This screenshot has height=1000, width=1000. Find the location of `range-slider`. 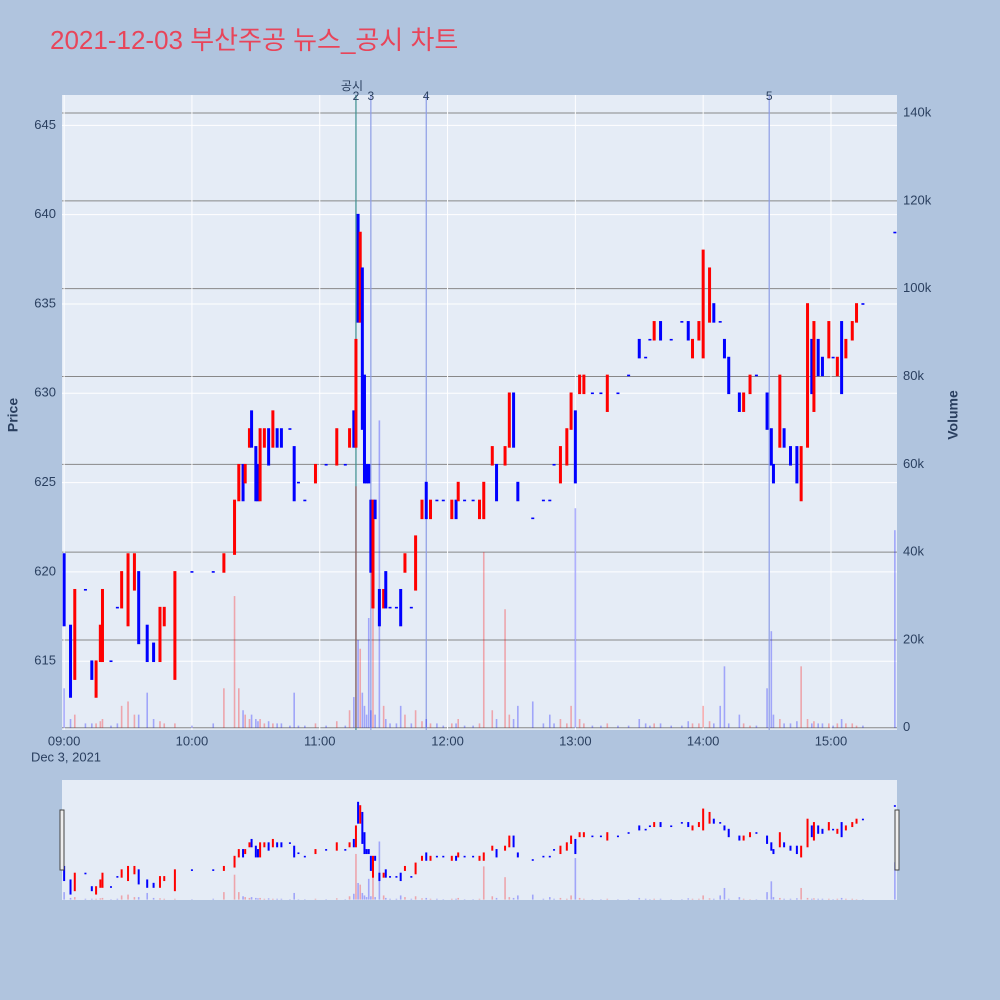

range-slider is located at coordinates (479, 840).